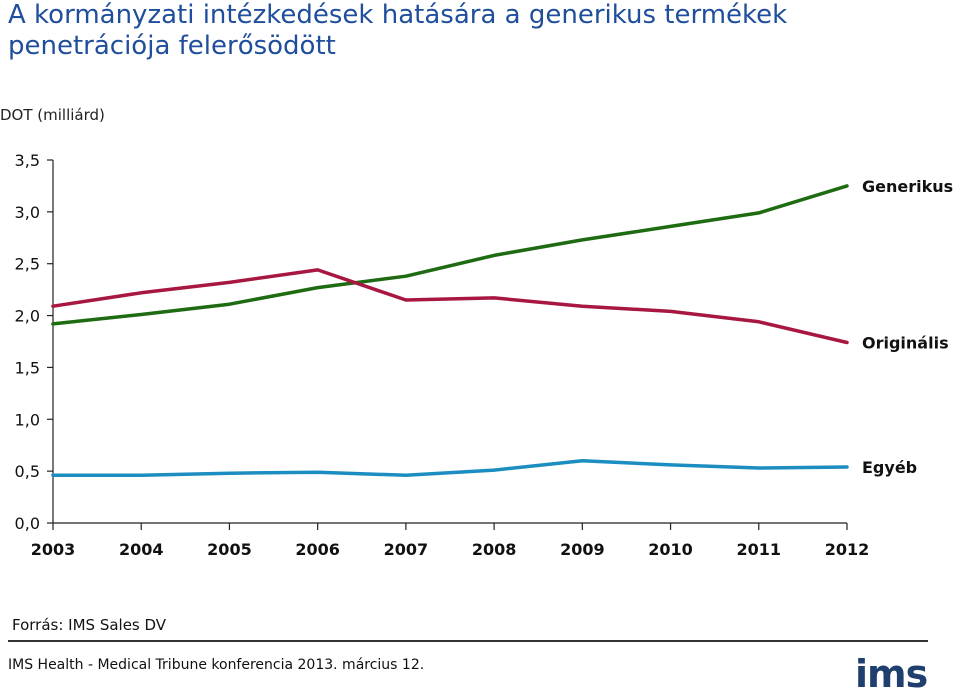  I want to click on x-tick-label: 2007, so click(406, 549).